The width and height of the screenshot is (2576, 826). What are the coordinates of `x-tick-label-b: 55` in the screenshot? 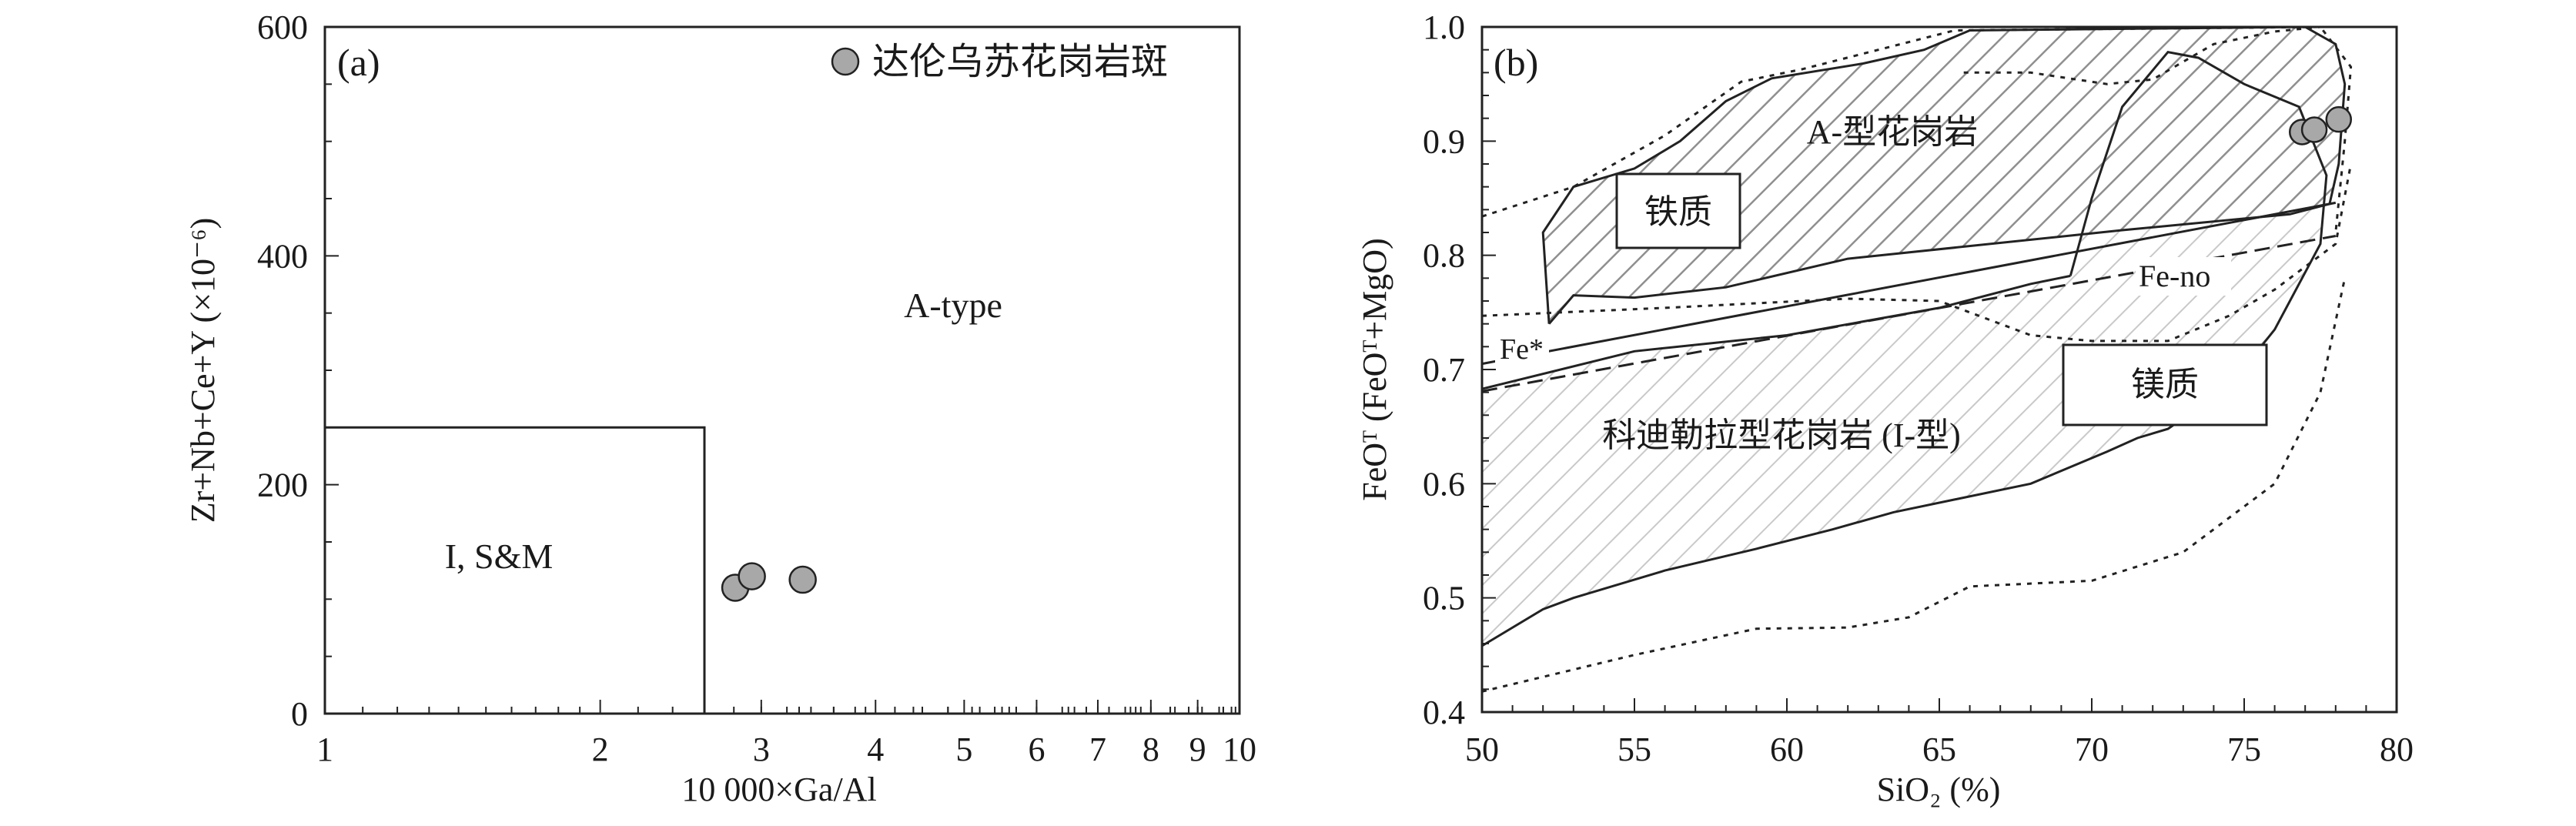 It's located at (1634, 749).